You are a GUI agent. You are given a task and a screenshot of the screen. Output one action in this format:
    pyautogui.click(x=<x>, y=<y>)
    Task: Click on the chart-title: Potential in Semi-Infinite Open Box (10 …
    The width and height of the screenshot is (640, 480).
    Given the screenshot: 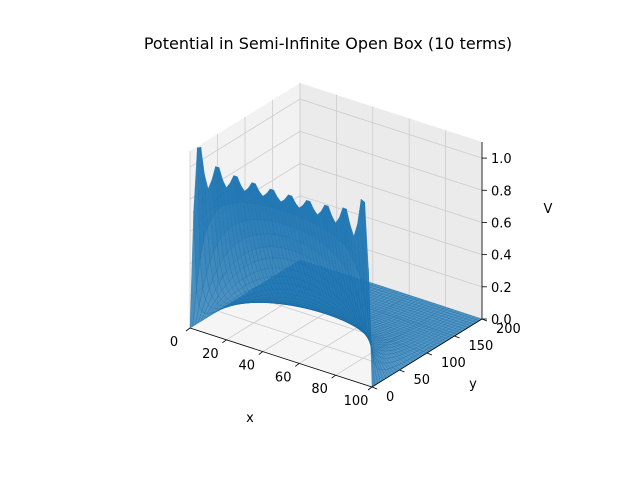 What is the action you would take?
    pyautogui.click(x=328, y=43)
    